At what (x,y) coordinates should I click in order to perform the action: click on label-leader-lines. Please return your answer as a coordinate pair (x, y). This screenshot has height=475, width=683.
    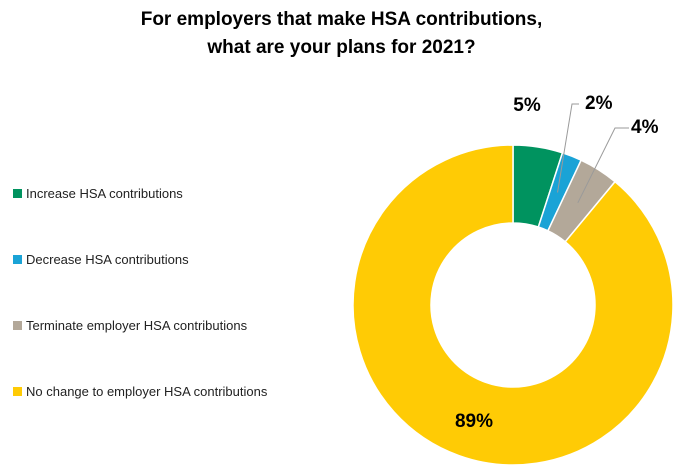
    Looking at the image, I should click on (593, 153).